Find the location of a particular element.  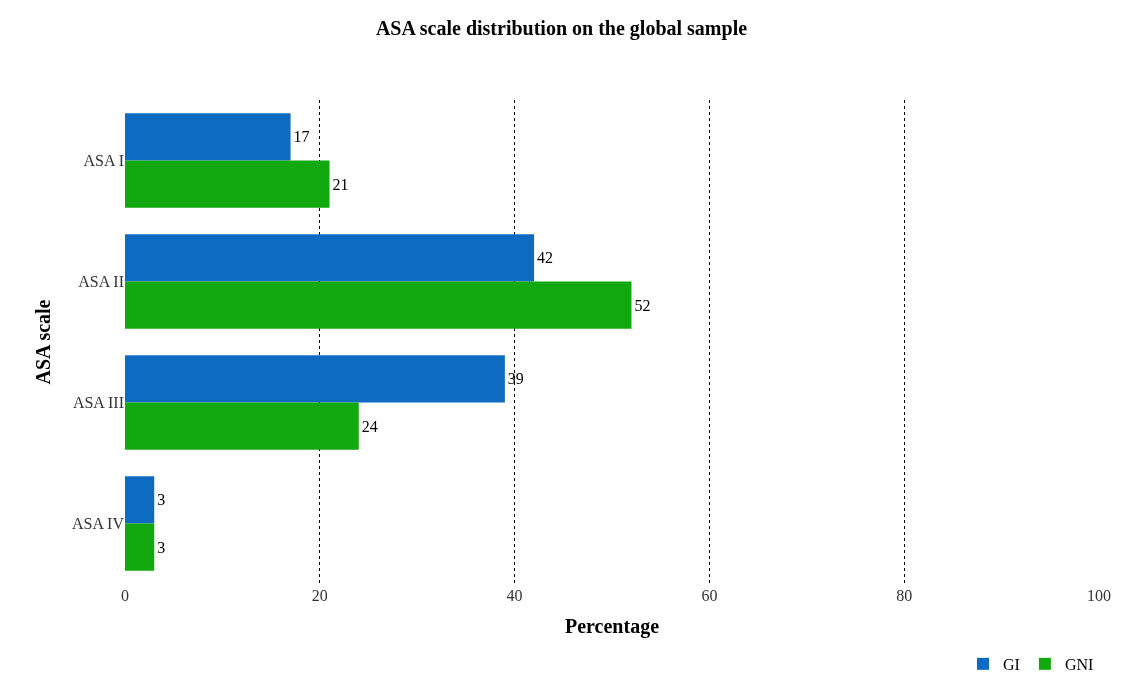

legend-label: GI is located at coordinates (1011, 665).